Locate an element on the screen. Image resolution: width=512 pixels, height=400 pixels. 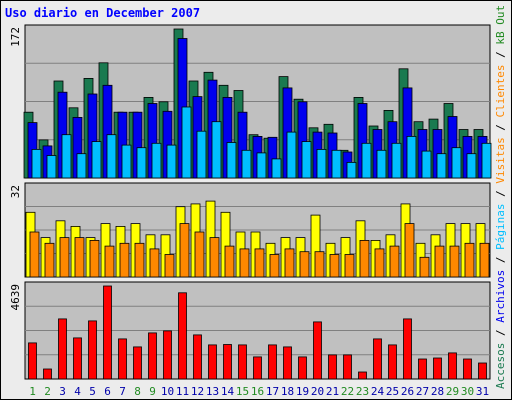
x-tick-label-day-18: 18 is located at coordinates (287, 391).